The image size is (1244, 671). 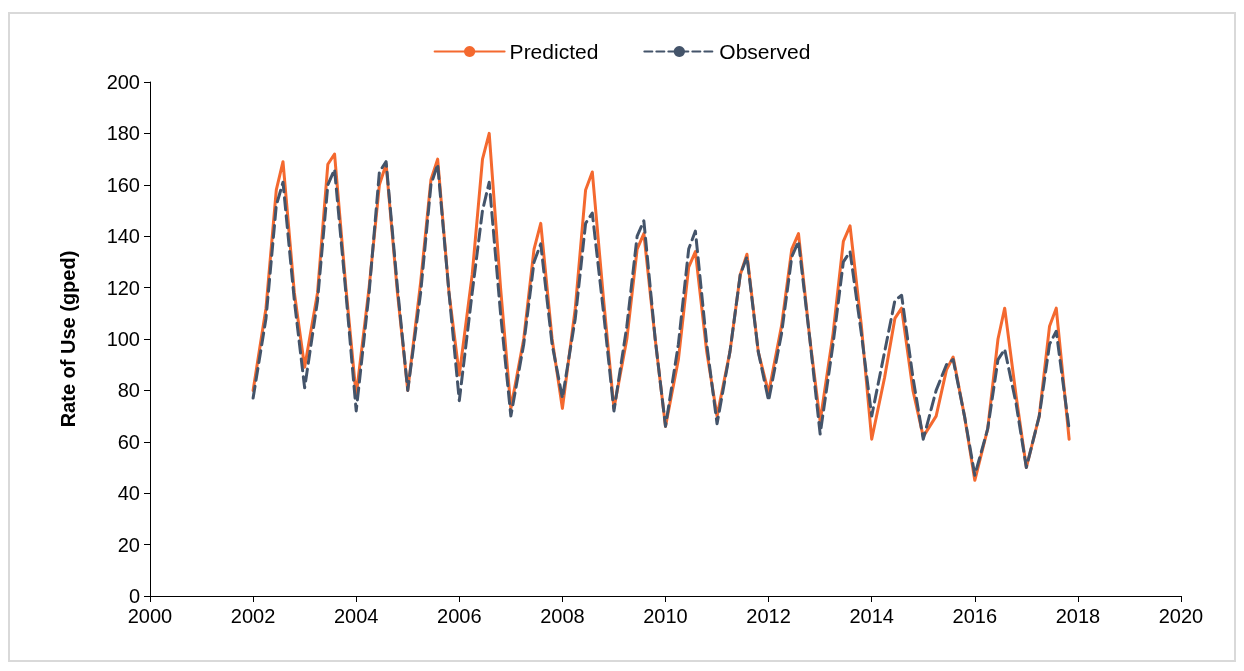 What do you see at coordinates (134, 596) in the screenshot?
I see `y-tick-label: 0` at bounding box center [134, 596].